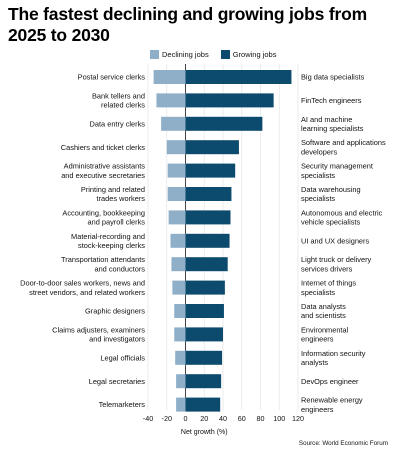 The width and height of the screenshot is (400, 456). I want to click on label-growing-job: Big data specialists, so click(333, 77).